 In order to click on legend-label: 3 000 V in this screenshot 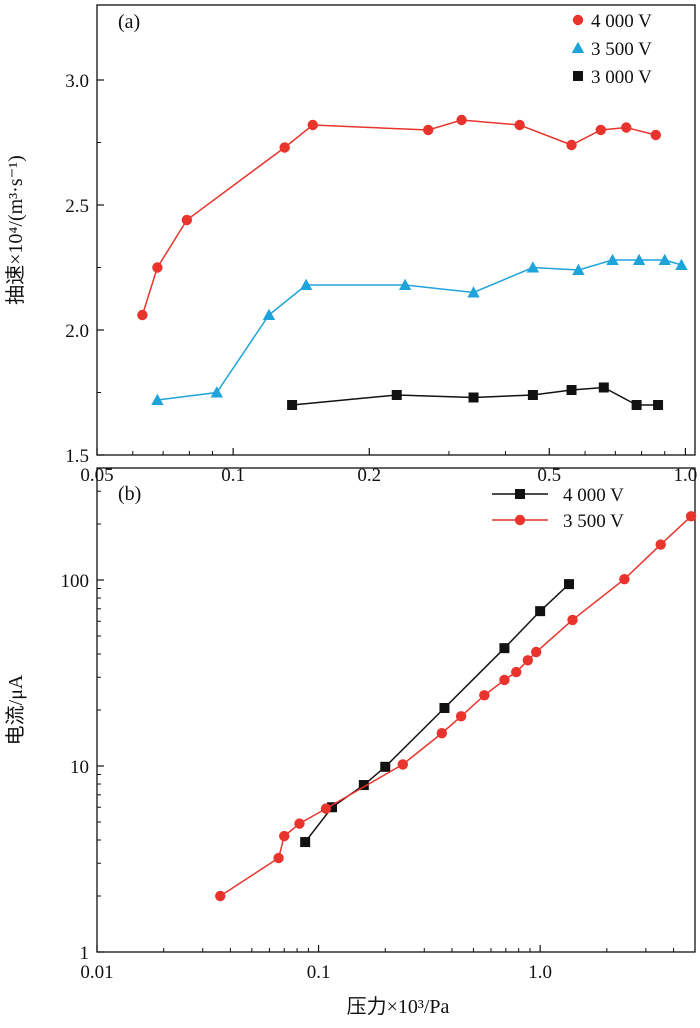, I will do `click(621, 77)`.